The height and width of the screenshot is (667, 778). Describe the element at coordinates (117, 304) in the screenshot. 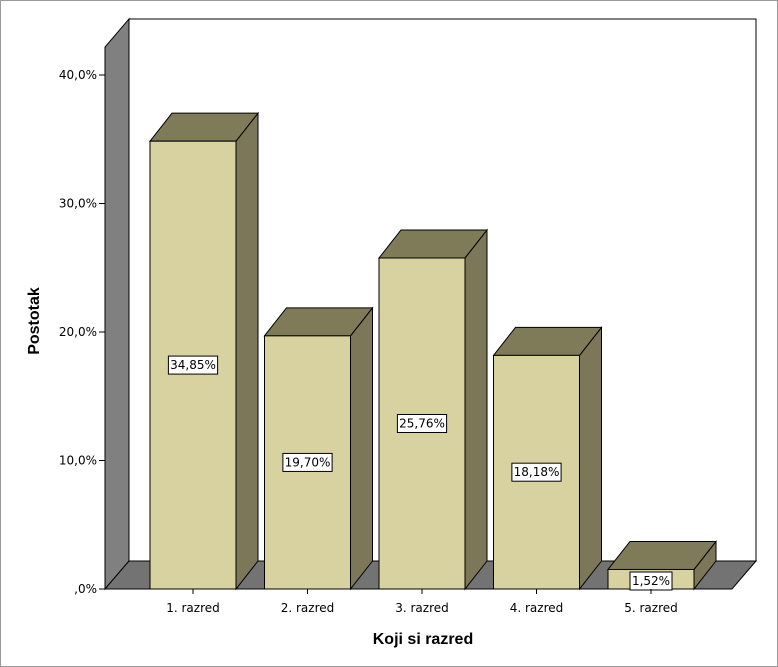

I see `left-wall` at that location.